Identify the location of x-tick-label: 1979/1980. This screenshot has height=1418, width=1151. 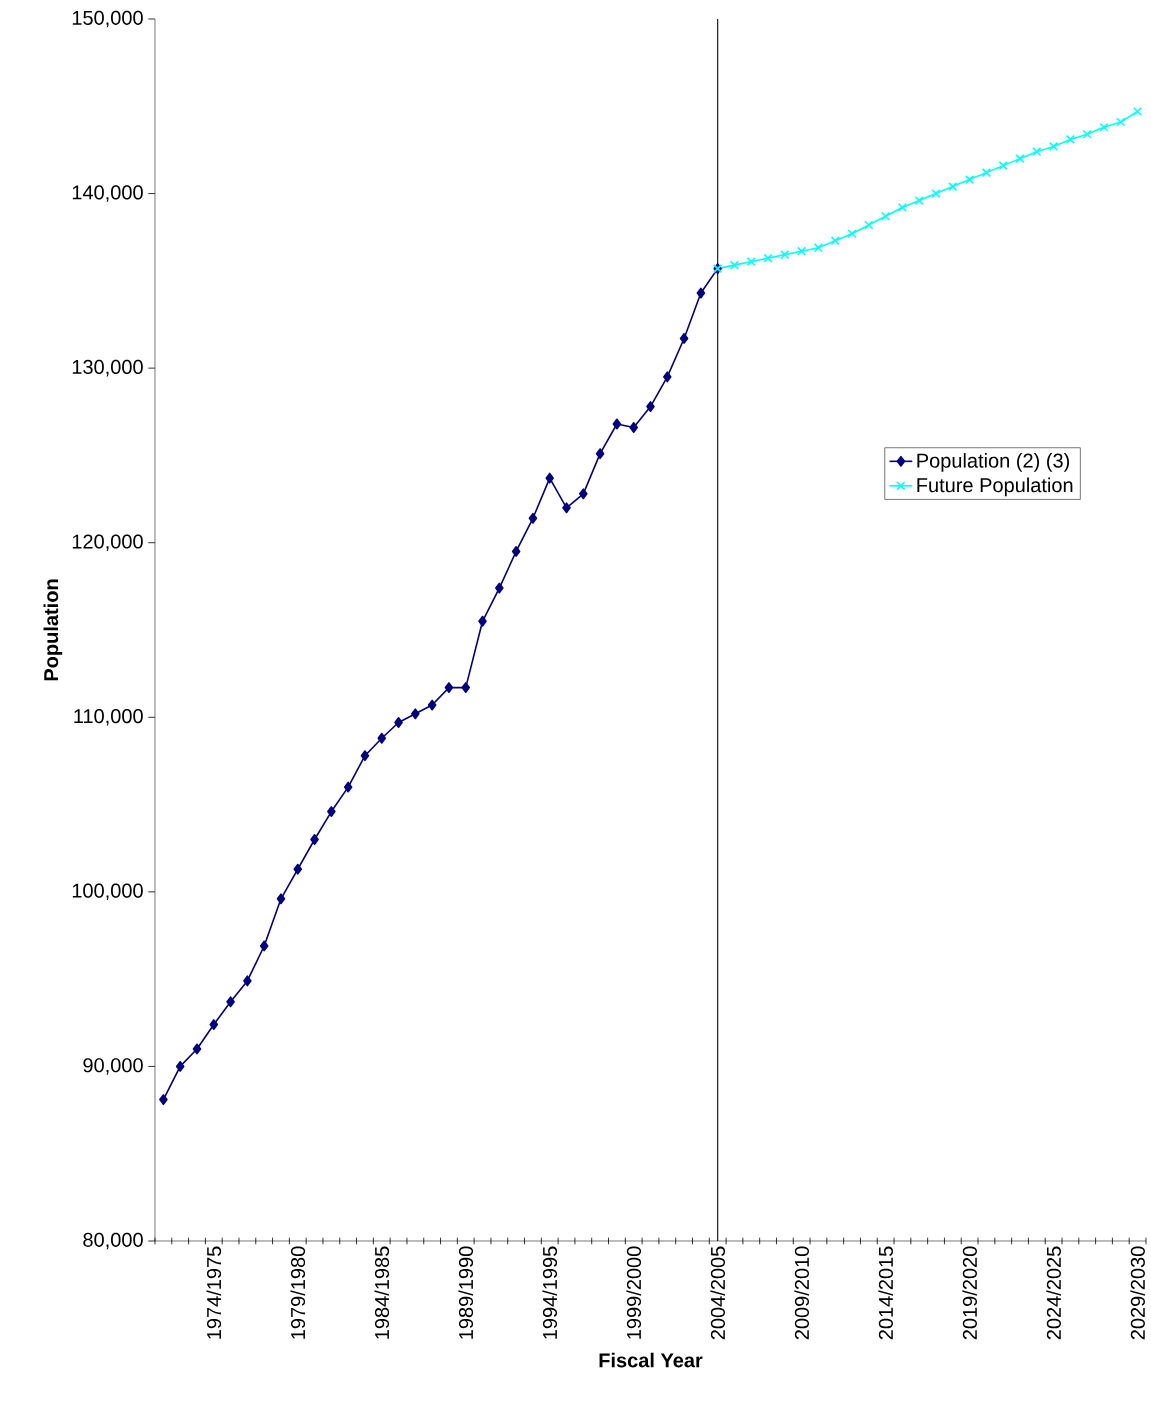
(298, 1292).